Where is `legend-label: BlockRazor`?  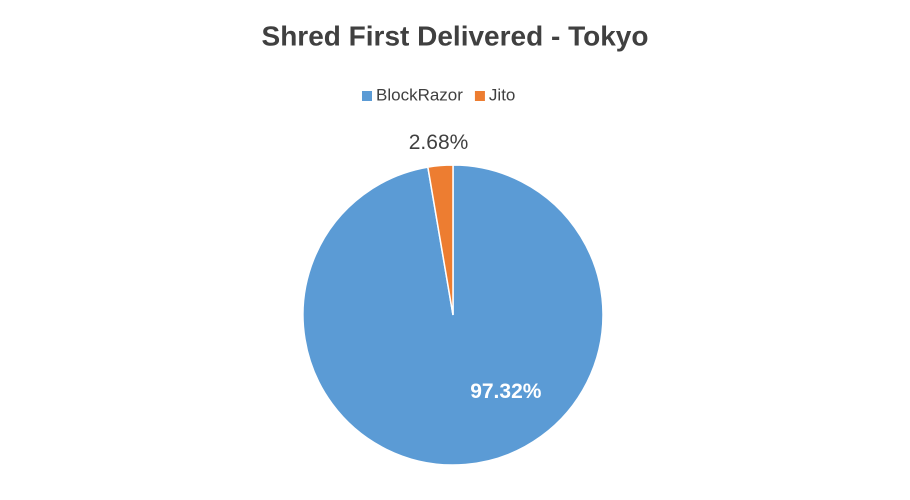
legend-label: BlockRazor is located at coordinates (419, 94).